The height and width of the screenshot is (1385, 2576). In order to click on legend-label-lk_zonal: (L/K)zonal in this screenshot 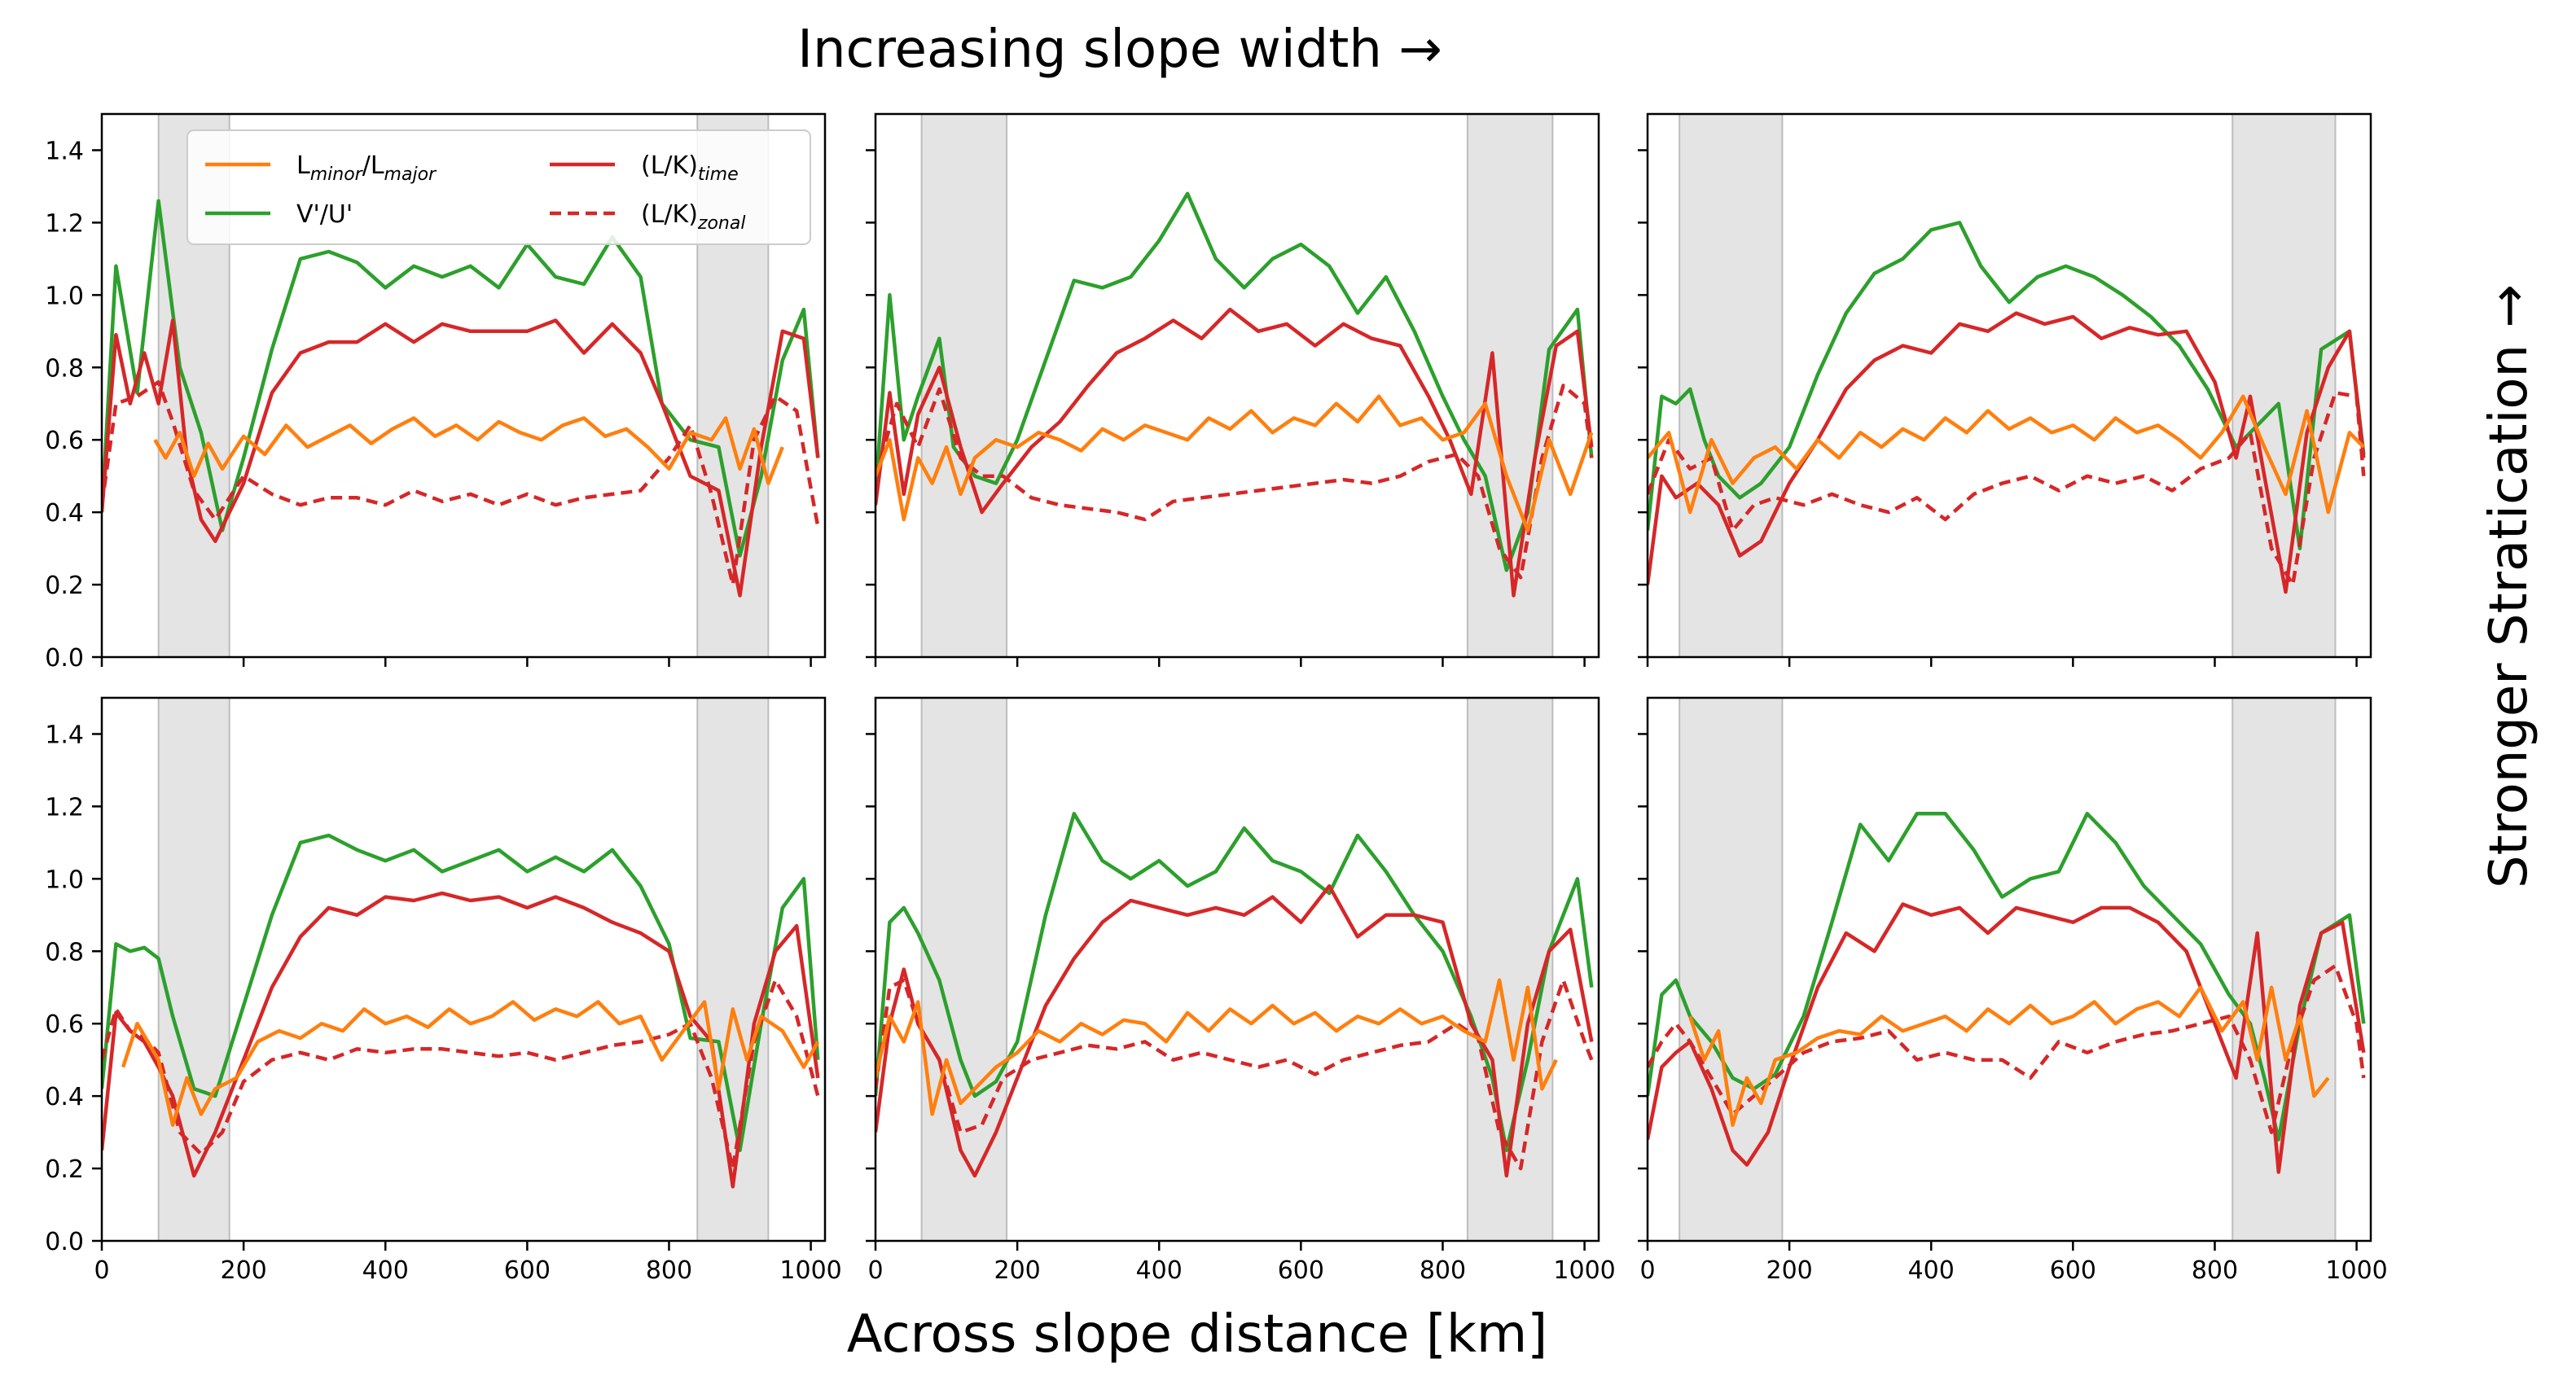, I will do `click(693, 217)`.